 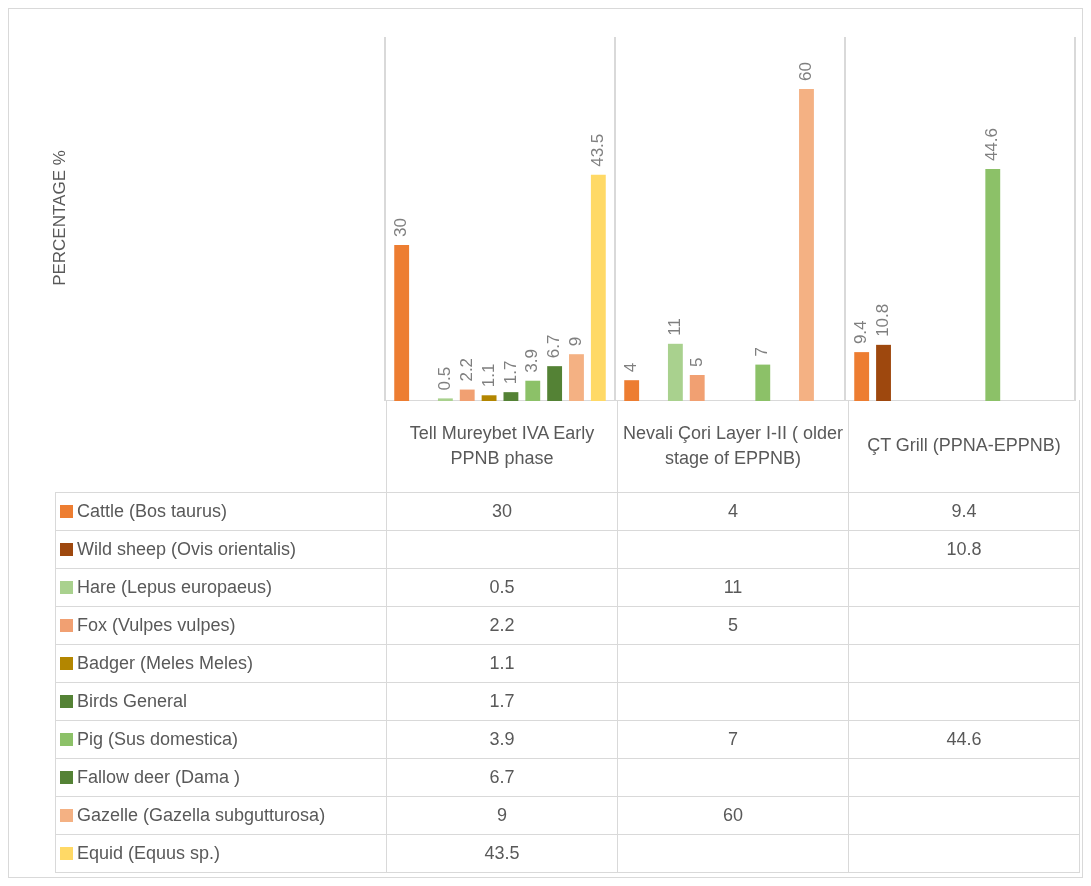 I want to click on data-label: 6.7, so click(x=554, y=346).